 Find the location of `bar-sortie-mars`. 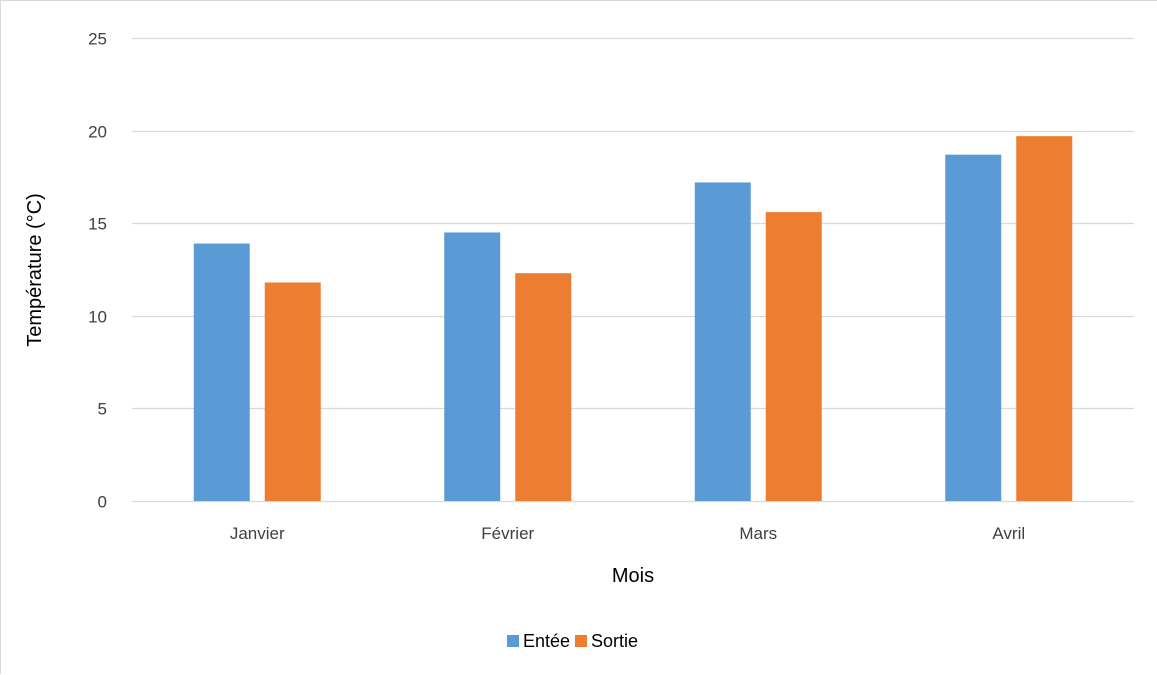

bar-sortie-mars is located at coordinates (793, 356).